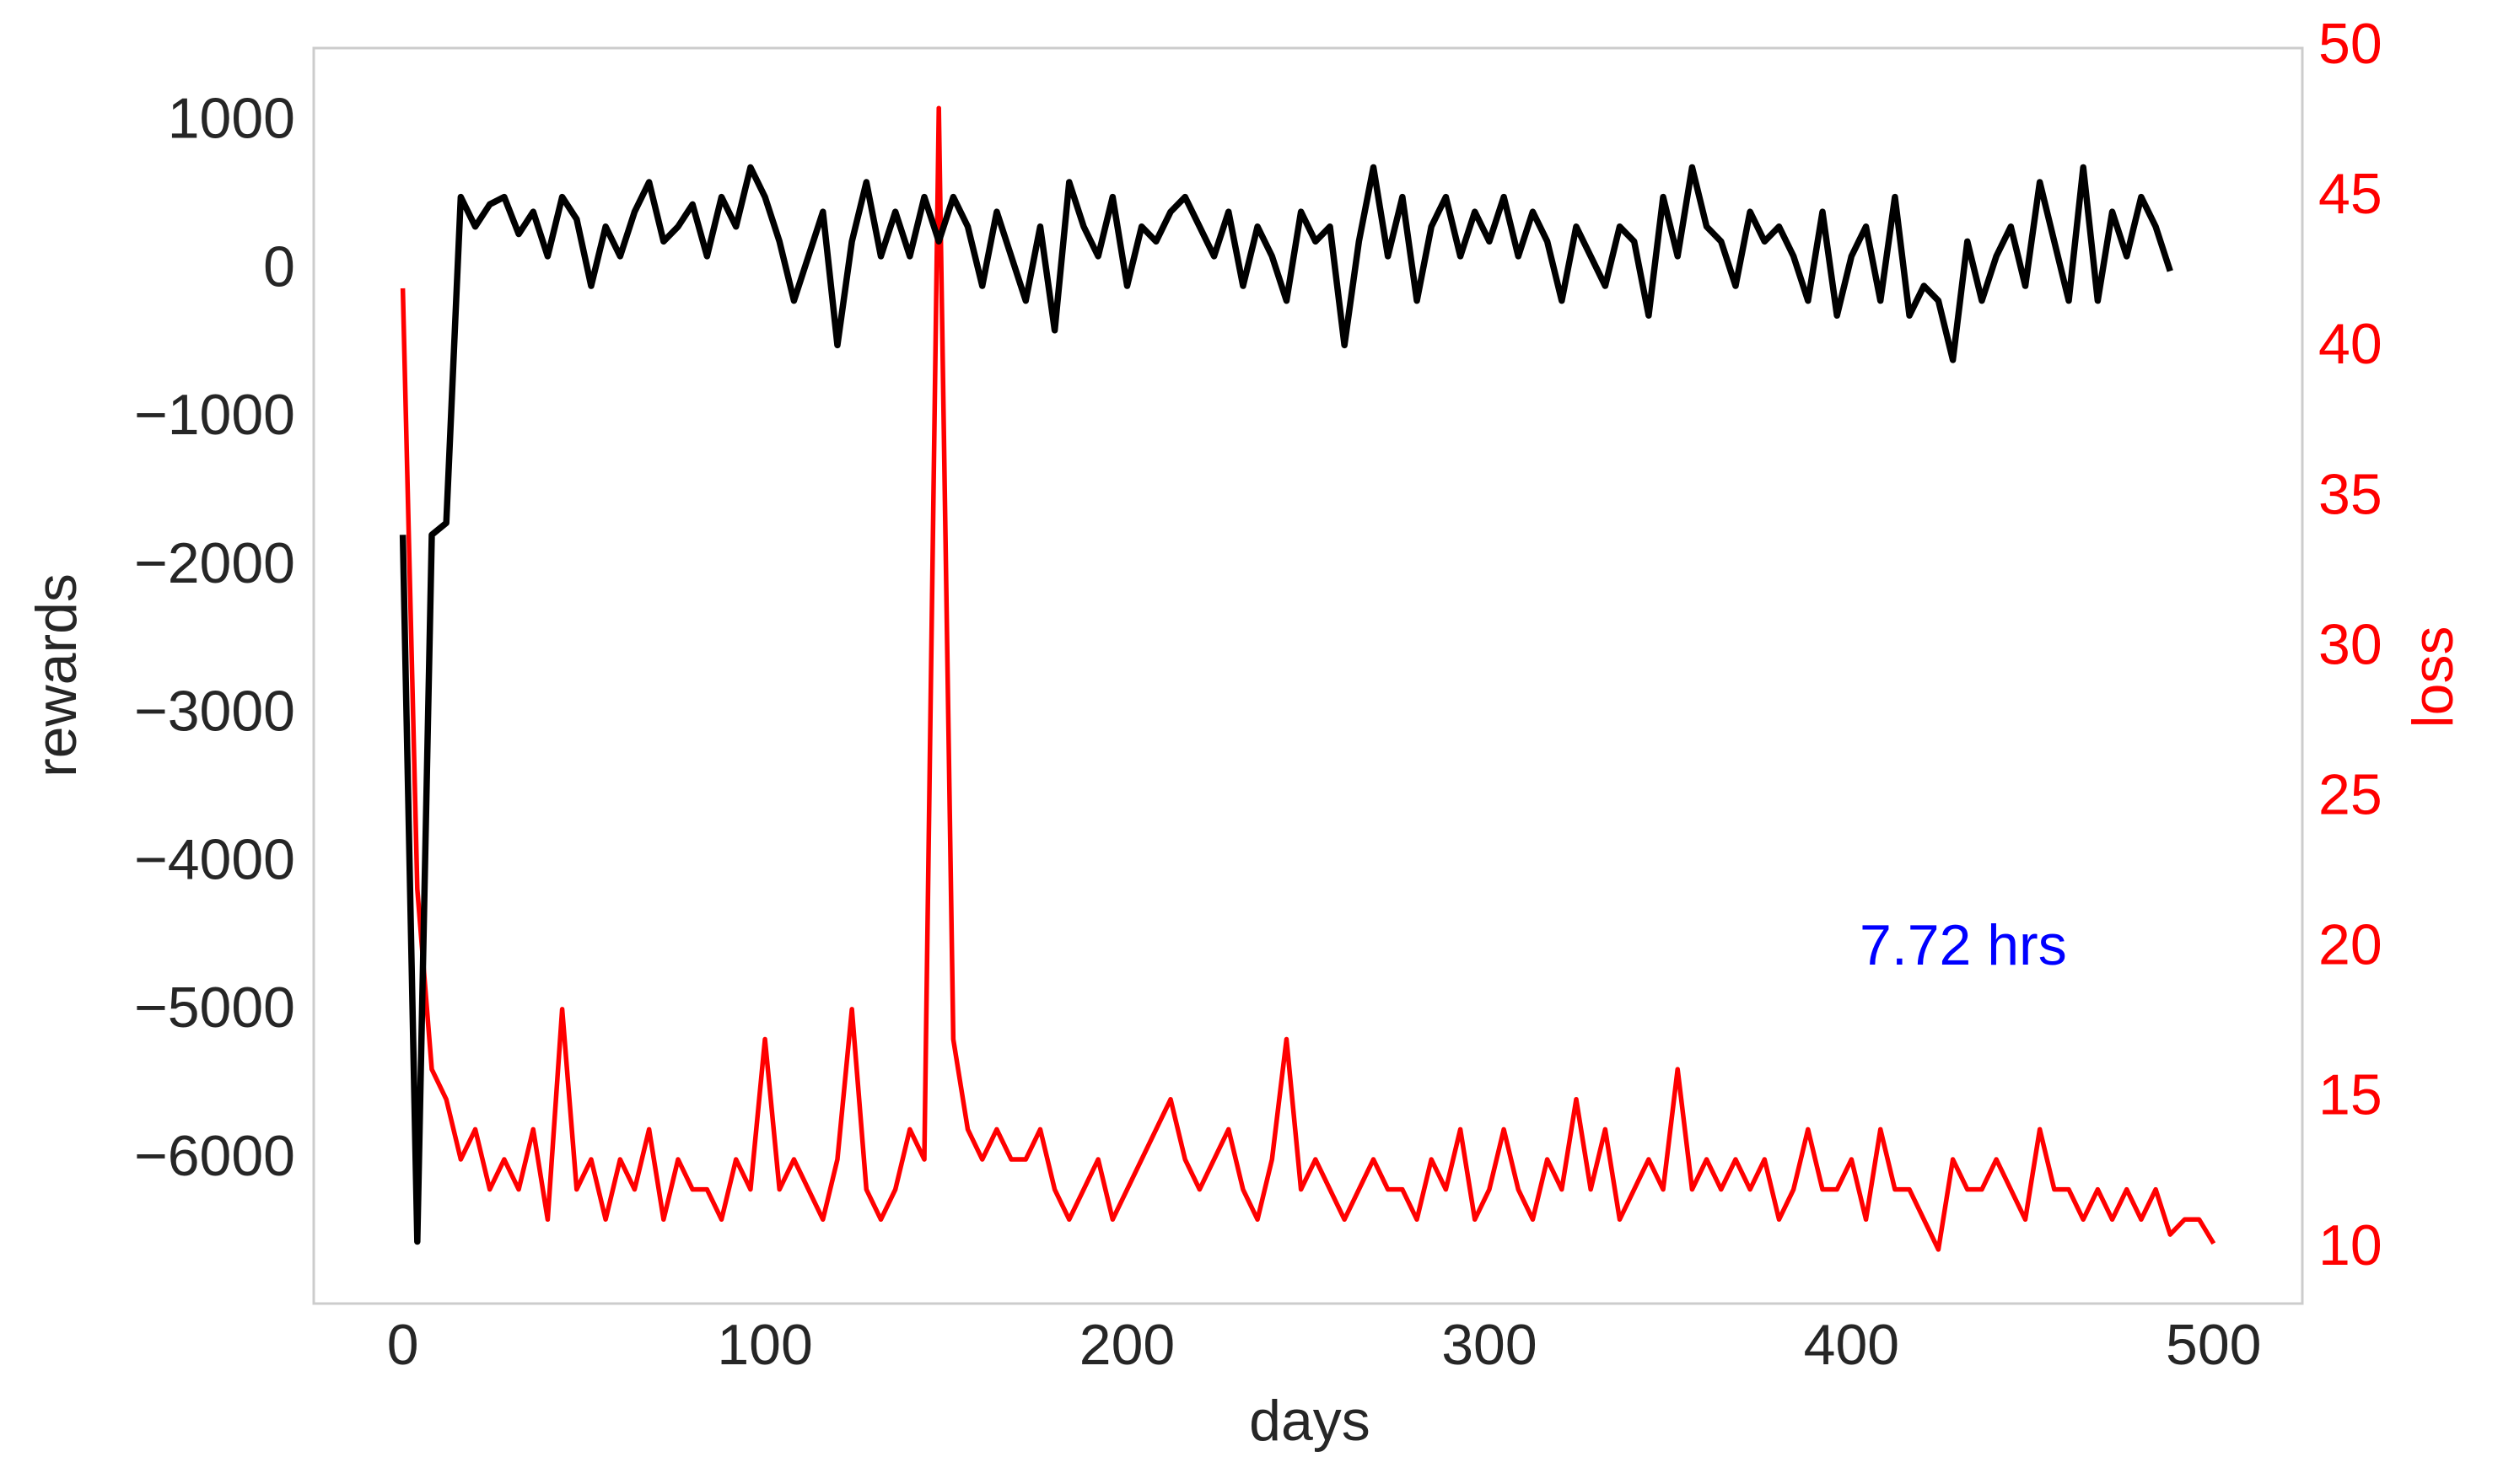 This screenshot has height=1484, width=2498. I want to click on x-tick-label: 300, so click(1489, 1345).